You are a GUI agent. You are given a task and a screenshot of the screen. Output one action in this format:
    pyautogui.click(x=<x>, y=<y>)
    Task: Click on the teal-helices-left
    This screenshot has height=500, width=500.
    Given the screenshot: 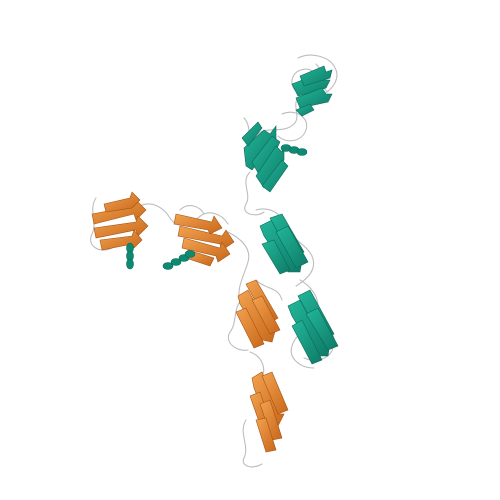 What is the action you would take?
    pyautogui.click(x=161, y=256)
    